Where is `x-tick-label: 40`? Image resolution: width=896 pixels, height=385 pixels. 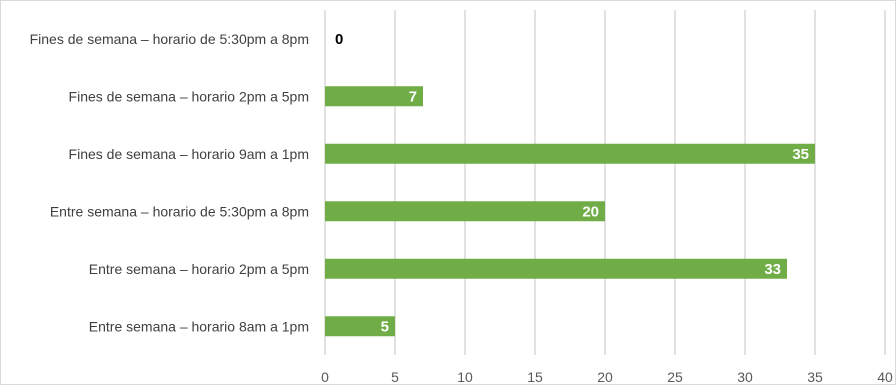
x-tick-label: 40 is located at coordinates (885, 377).